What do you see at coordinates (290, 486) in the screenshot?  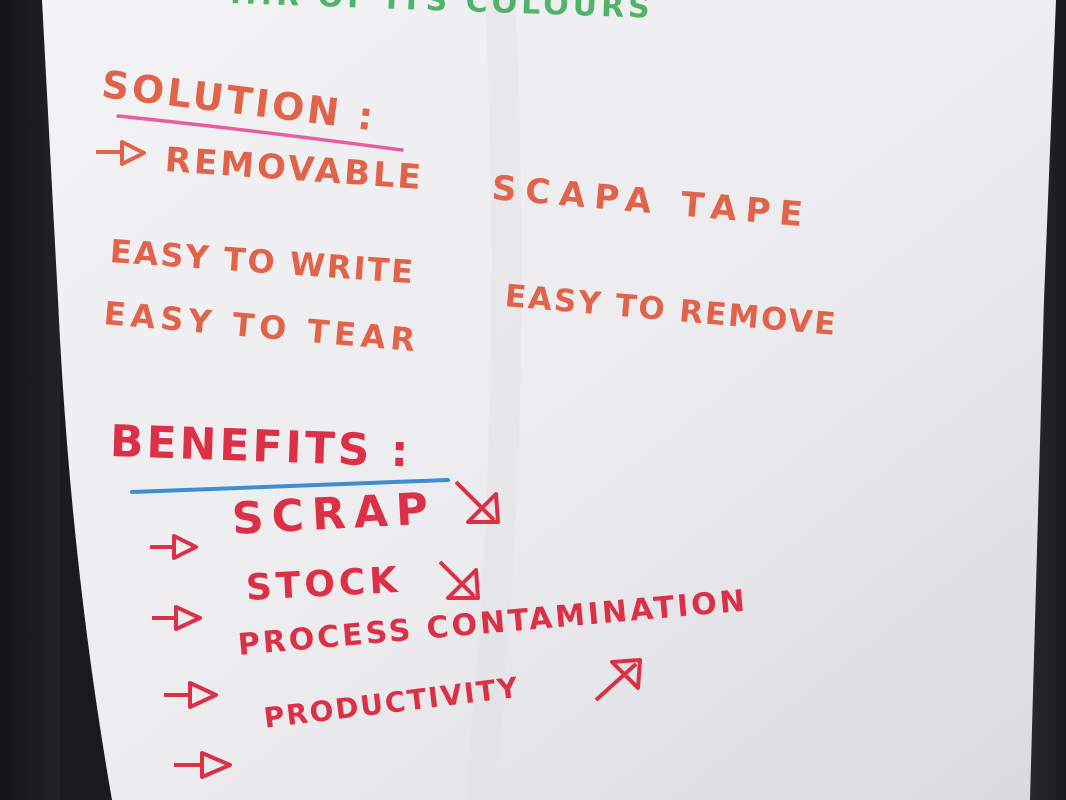 I see `benefits-underline` at bounding box center [290, 486].